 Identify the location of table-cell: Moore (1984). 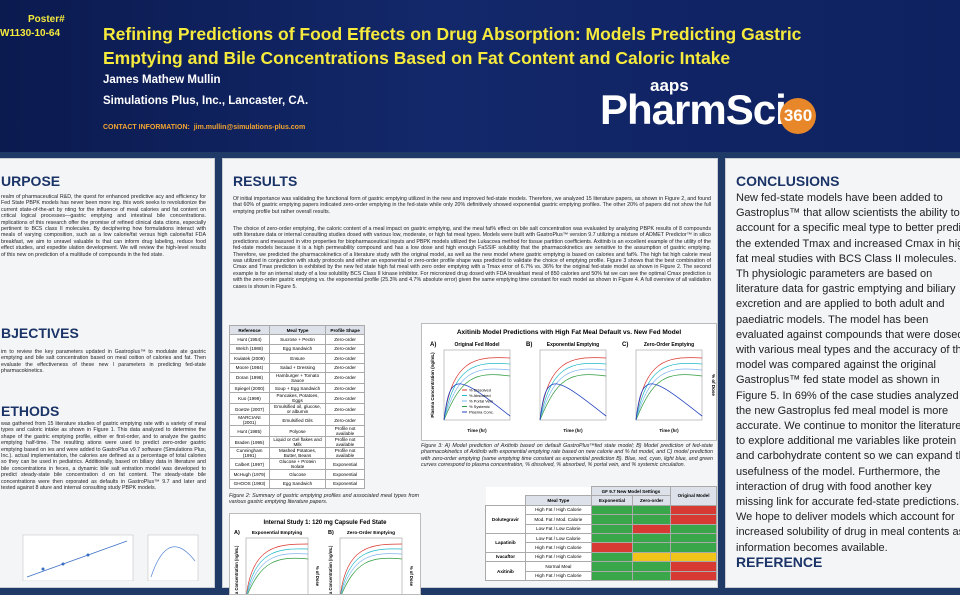
(249, 367).